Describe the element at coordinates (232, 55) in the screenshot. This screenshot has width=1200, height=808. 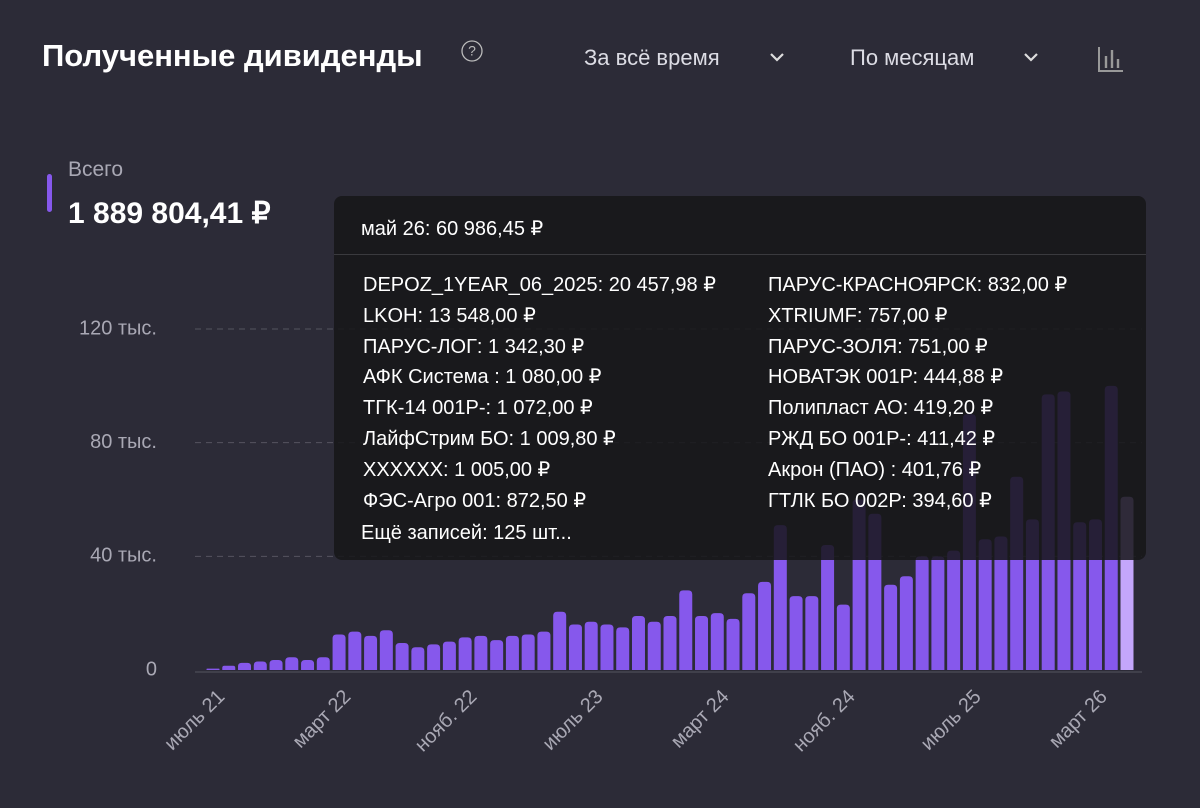
I see `page-title: Полученные дивиденды` at that location.